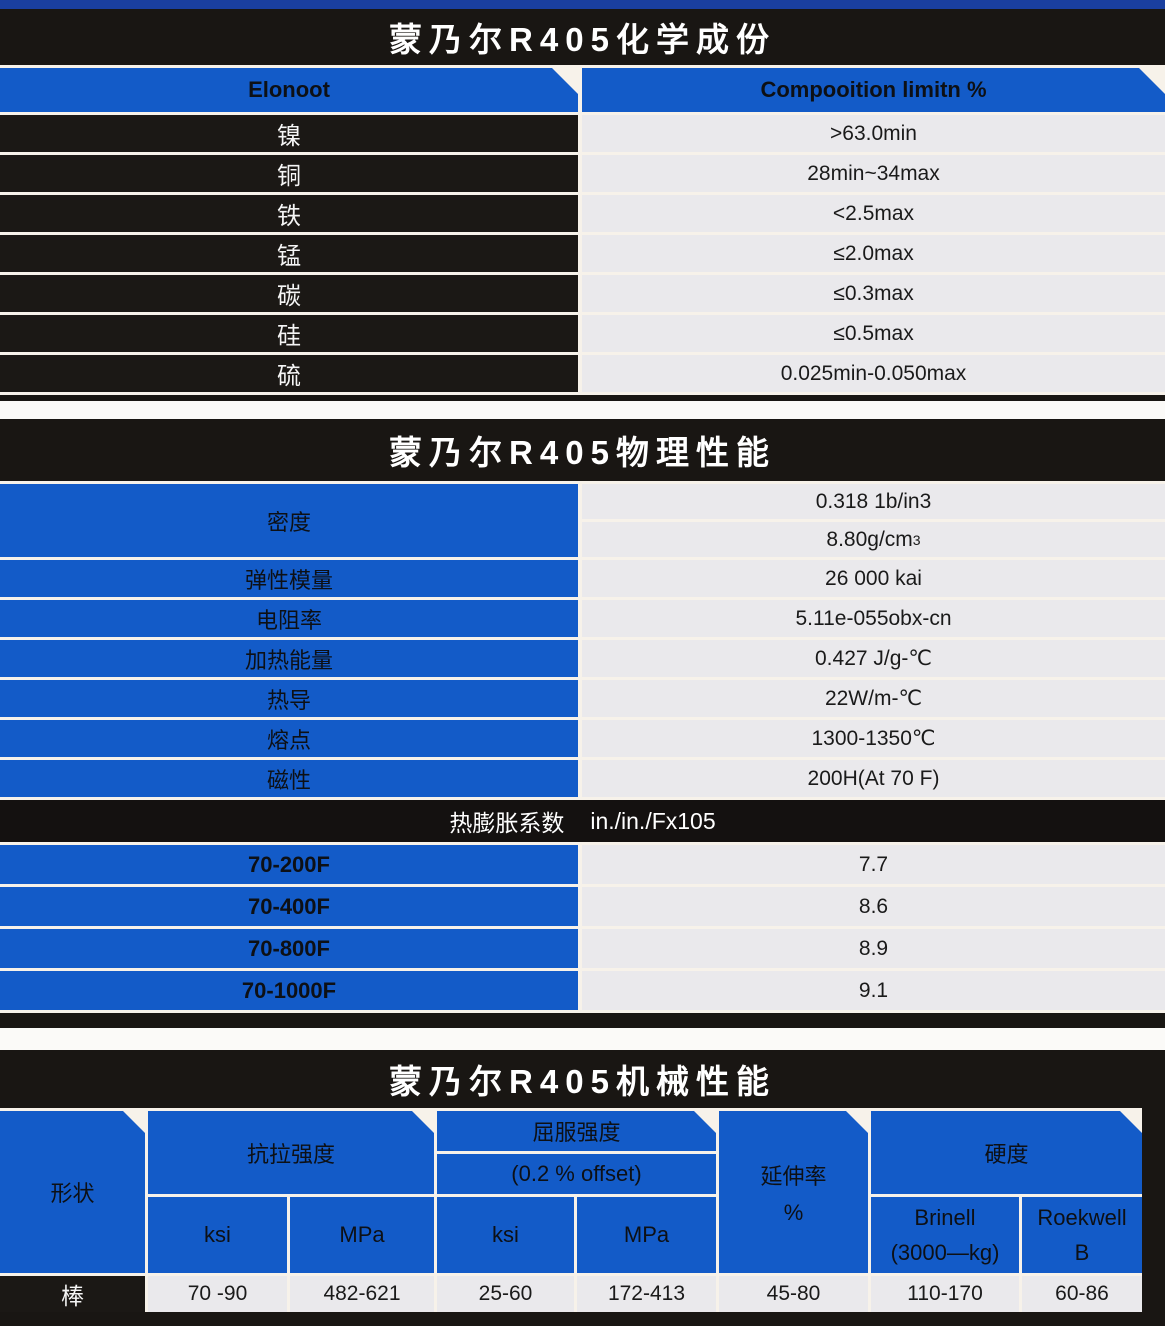  I want to click on yield-strength-header: 屈服强度, so click(576, 1131).